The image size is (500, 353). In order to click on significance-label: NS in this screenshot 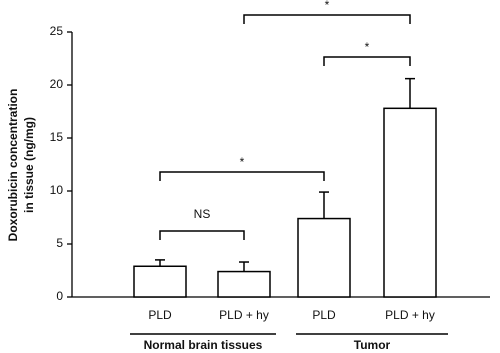, I will do `click(202, 214)`.